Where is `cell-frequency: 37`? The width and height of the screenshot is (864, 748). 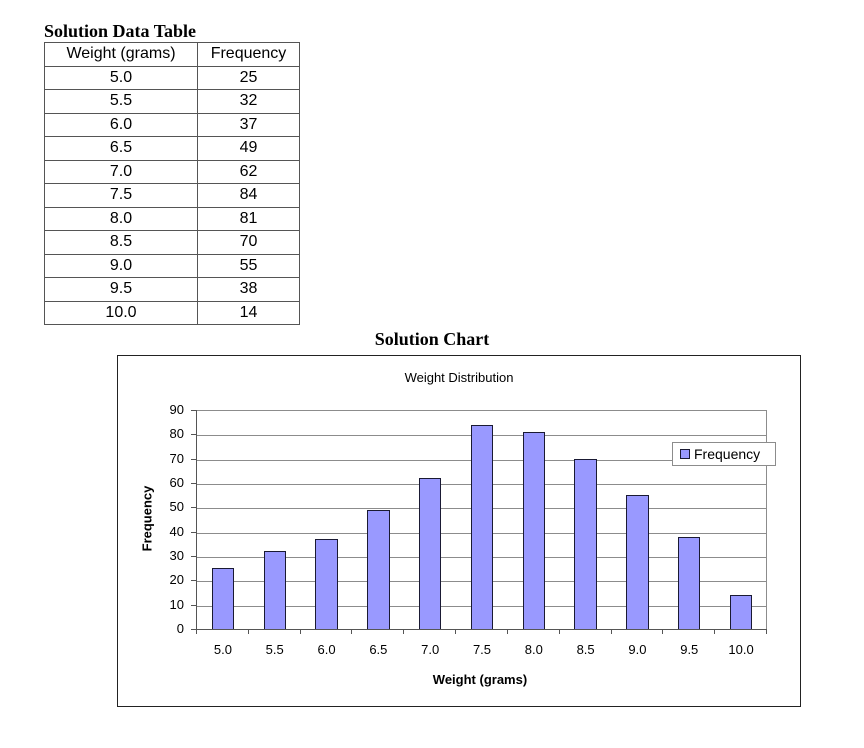
cell-frequency: 37 is located at coordinates (248, 124).